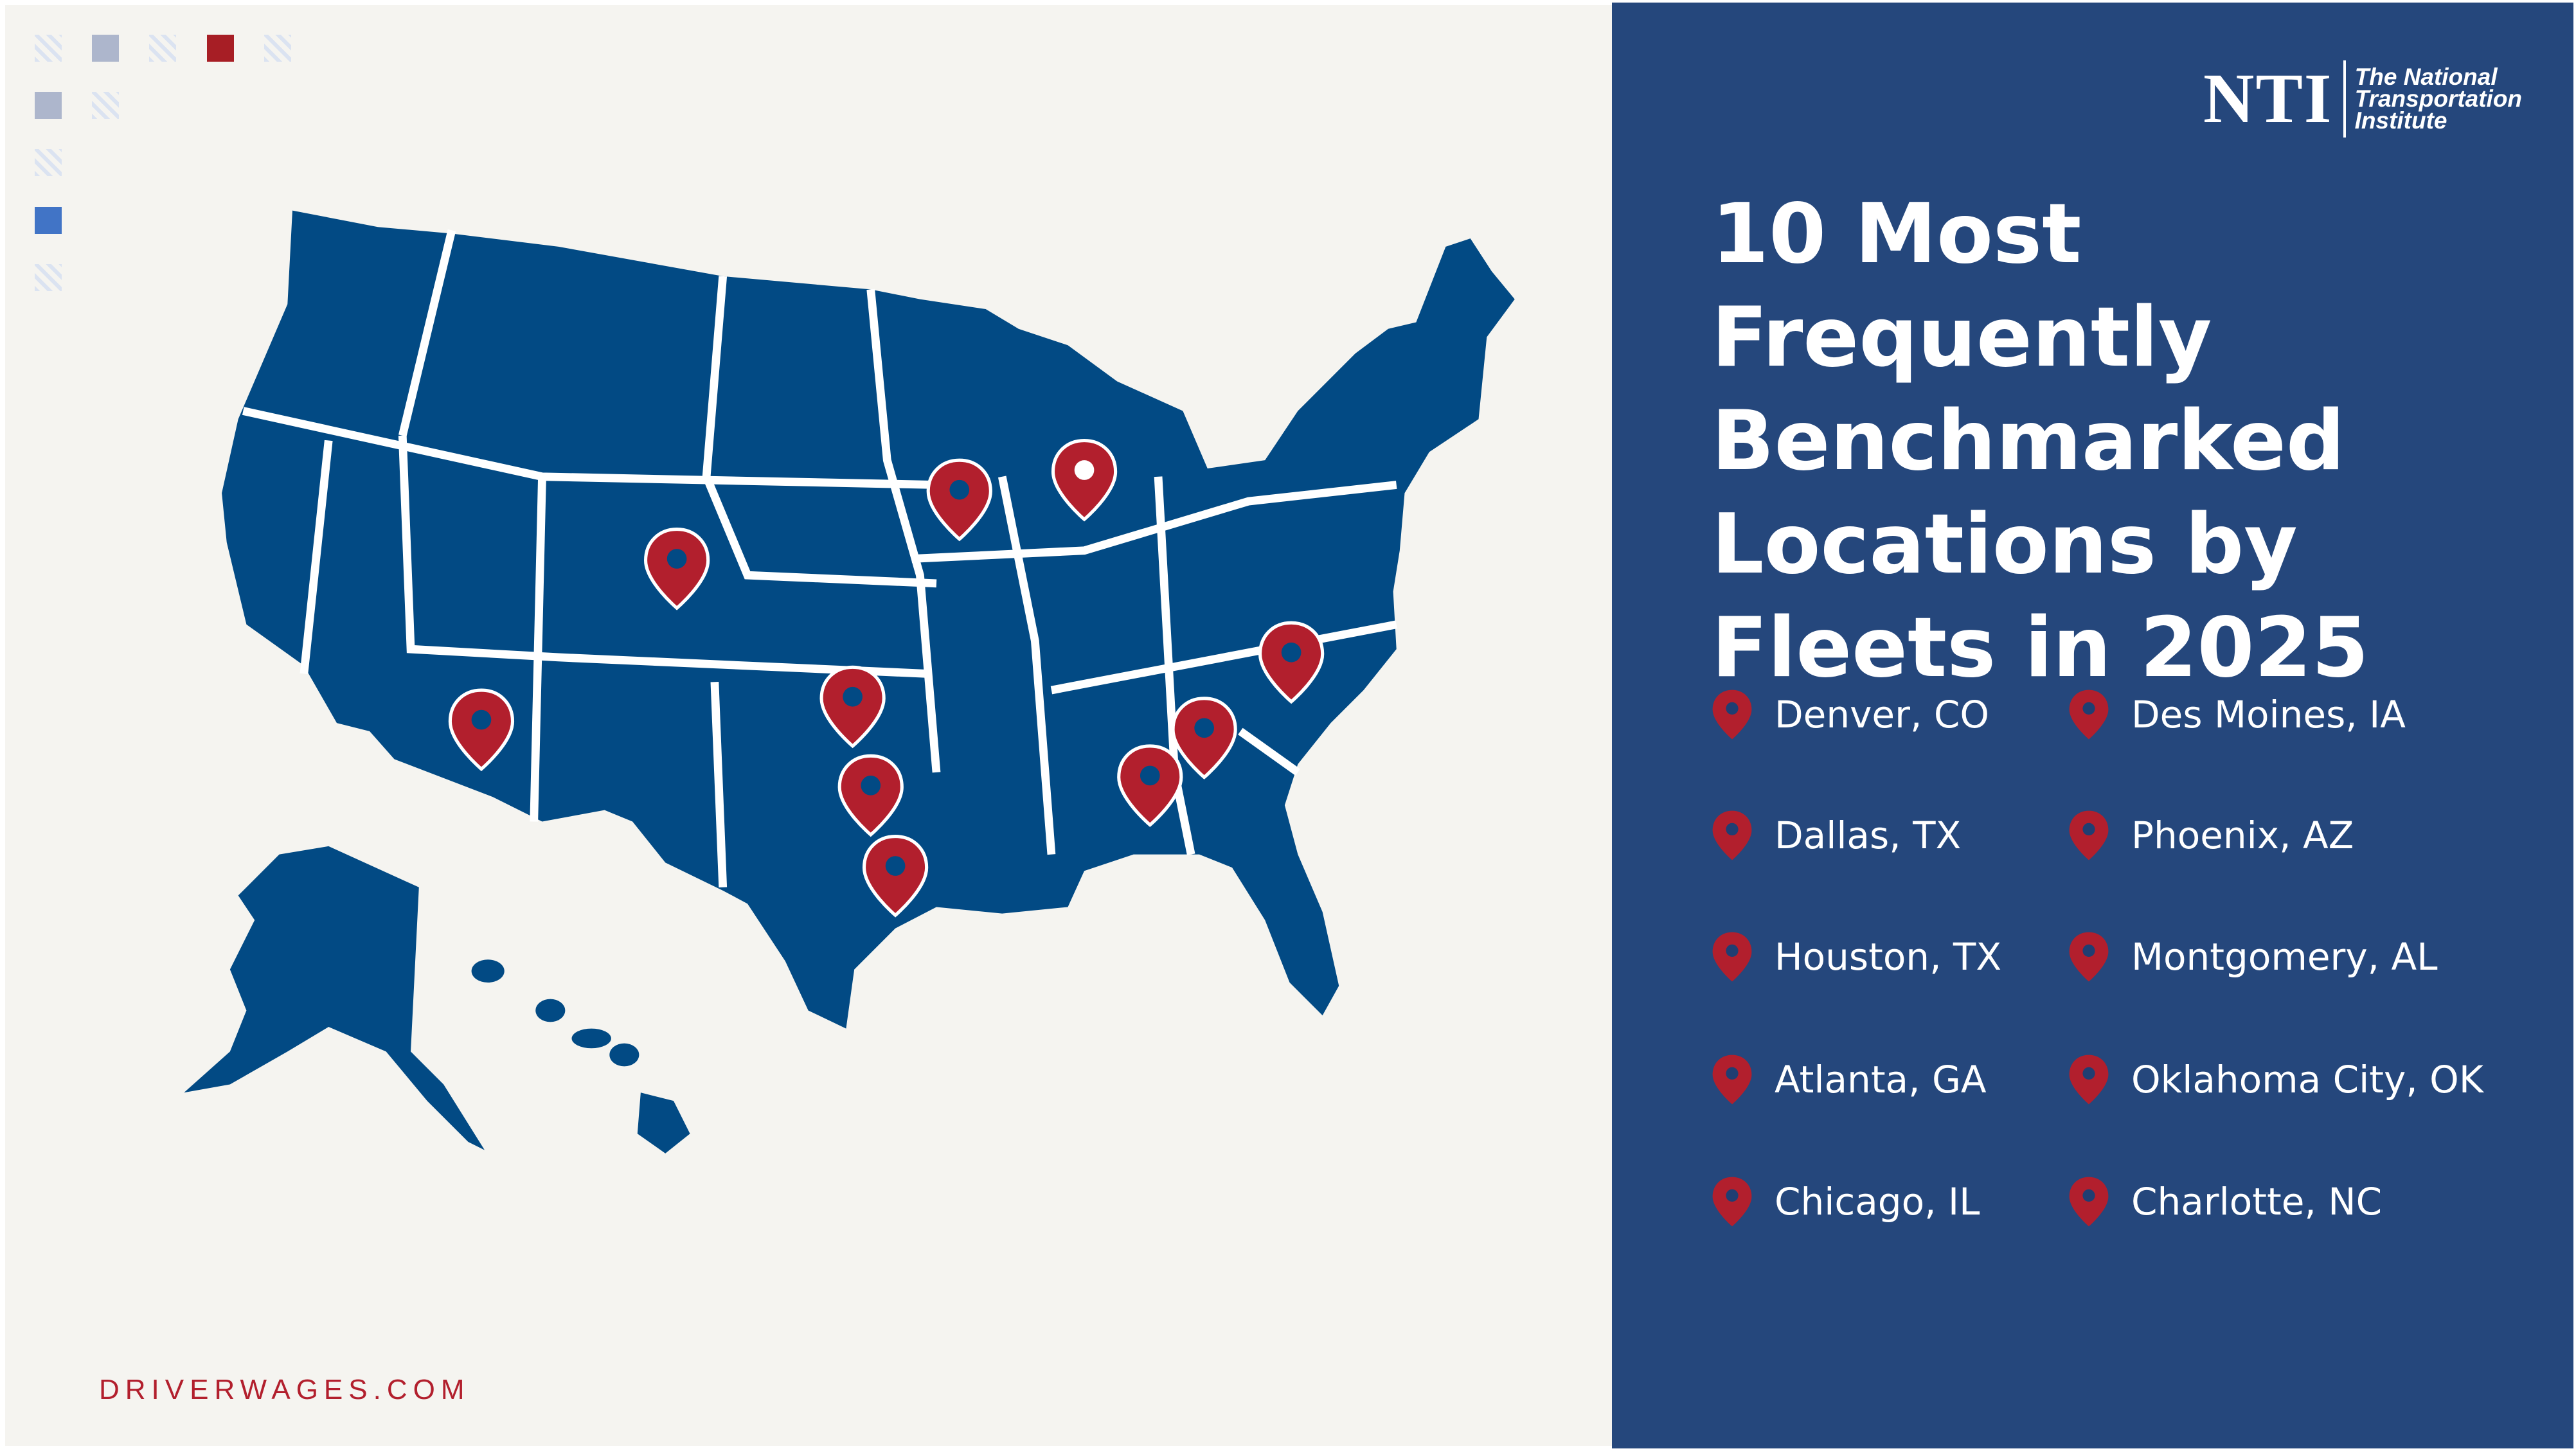  Describe the element at coordinates (2242, 835) in the screenshot. I see `location-label: Phoenix, AZ` at that location.